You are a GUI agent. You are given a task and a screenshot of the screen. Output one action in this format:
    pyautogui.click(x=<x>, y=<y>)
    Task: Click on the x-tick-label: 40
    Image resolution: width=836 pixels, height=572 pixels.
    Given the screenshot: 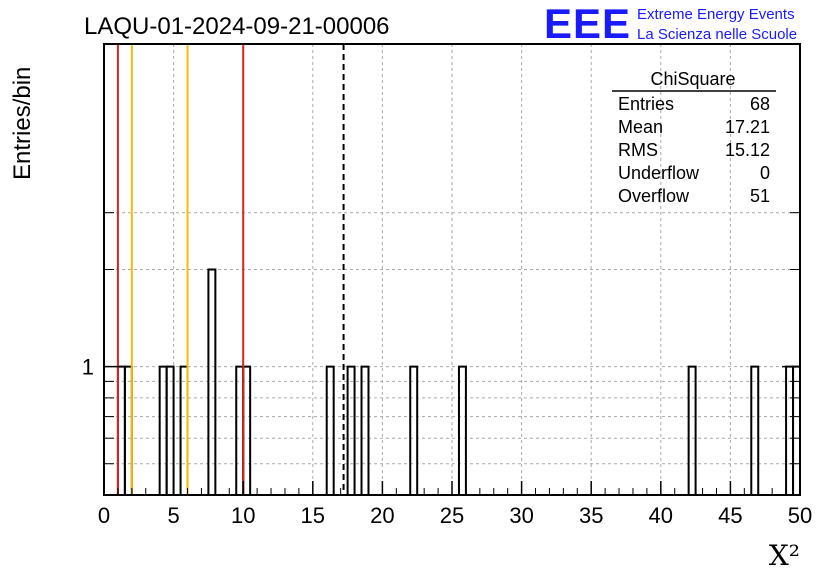 What is the action you would take?
    pyautogui.click(x=661, y=515)
    